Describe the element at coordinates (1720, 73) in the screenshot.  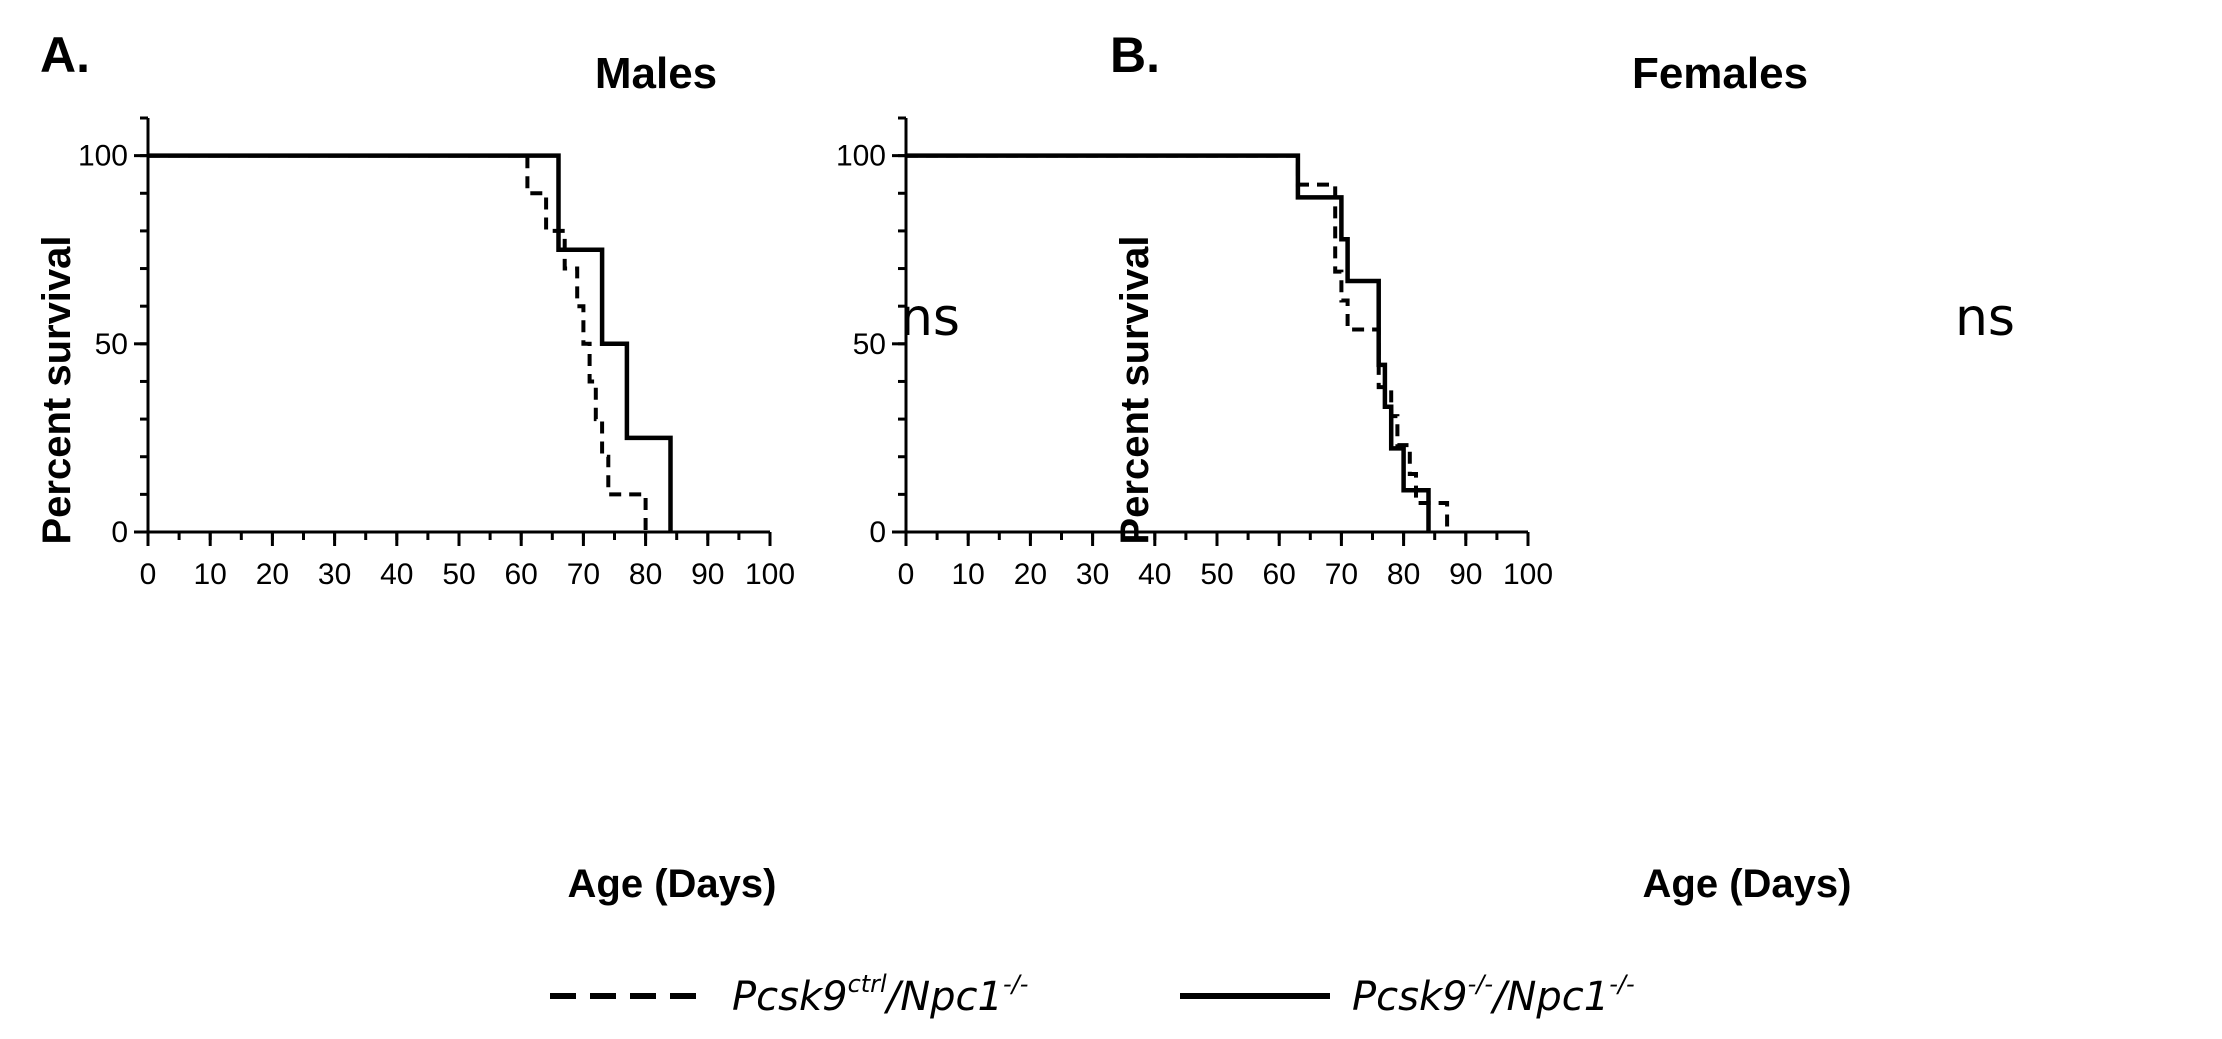
I see `chart-title: Females` at that location.